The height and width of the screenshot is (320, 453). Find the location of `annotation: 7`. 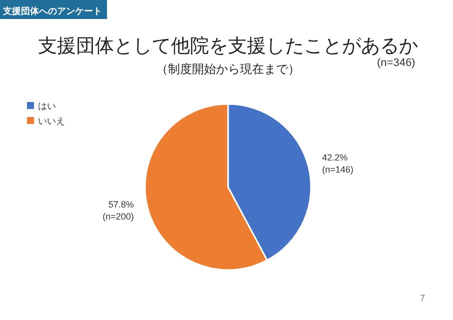

annotation: 7 is located at coordinates (423, 298).